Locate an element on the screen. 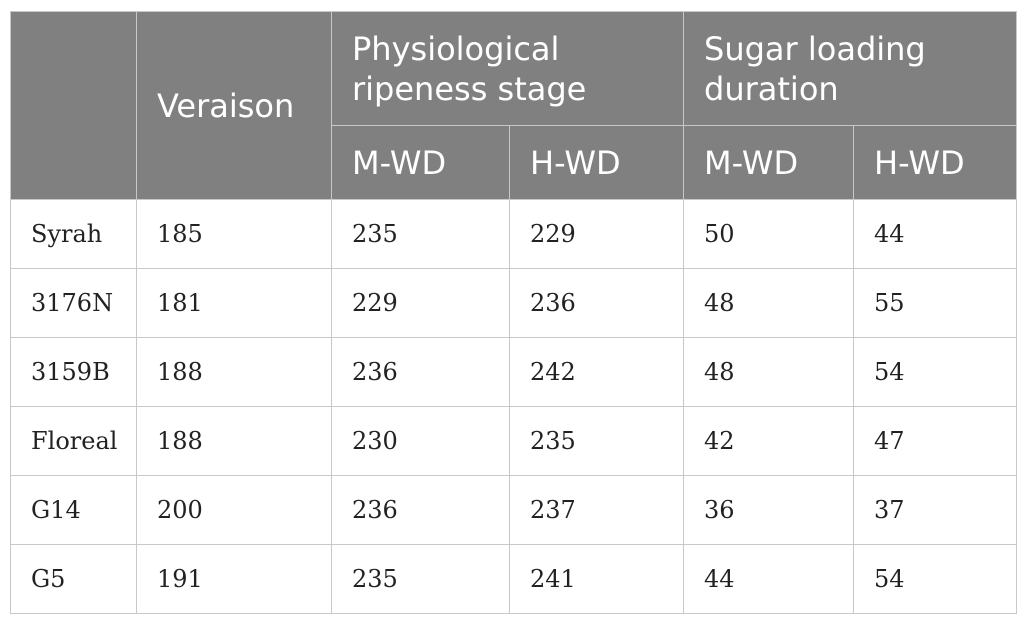 The height and width of the screenshot is (627, 1025). cell-physio-hwd: 242 is located at coordinates (596, 372).